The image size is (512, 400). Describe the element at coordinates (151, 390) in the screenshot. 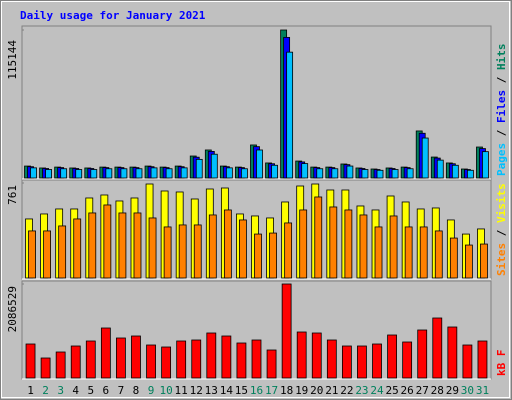

I see `x-tick-label: 9` at that location.